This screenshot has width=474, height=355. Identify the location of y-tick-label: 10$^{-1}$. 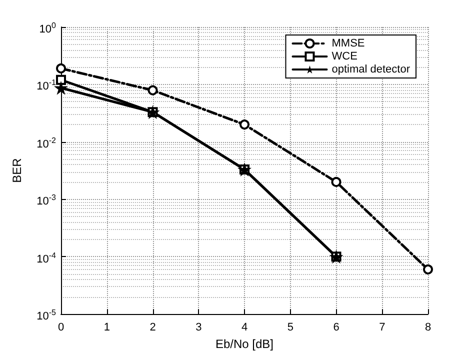
(46, 85).